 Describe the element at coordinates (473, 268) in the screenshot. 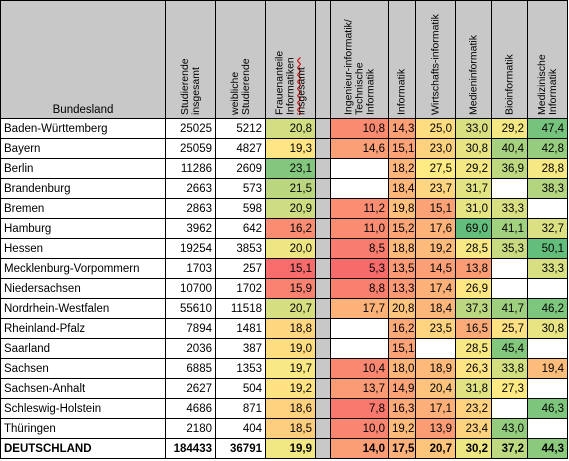

I see `cell-subject-3: 13,8` at that location.